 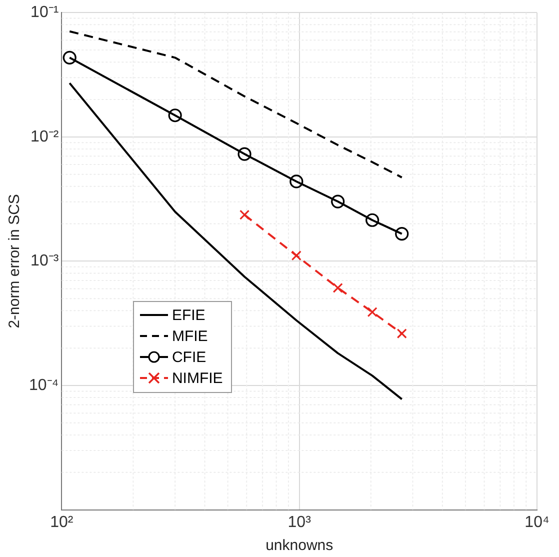 What do you see at coordinates (189, 358) in the screenshot?
I see `legend-label: CFIE` at bounding box center [189, 358].